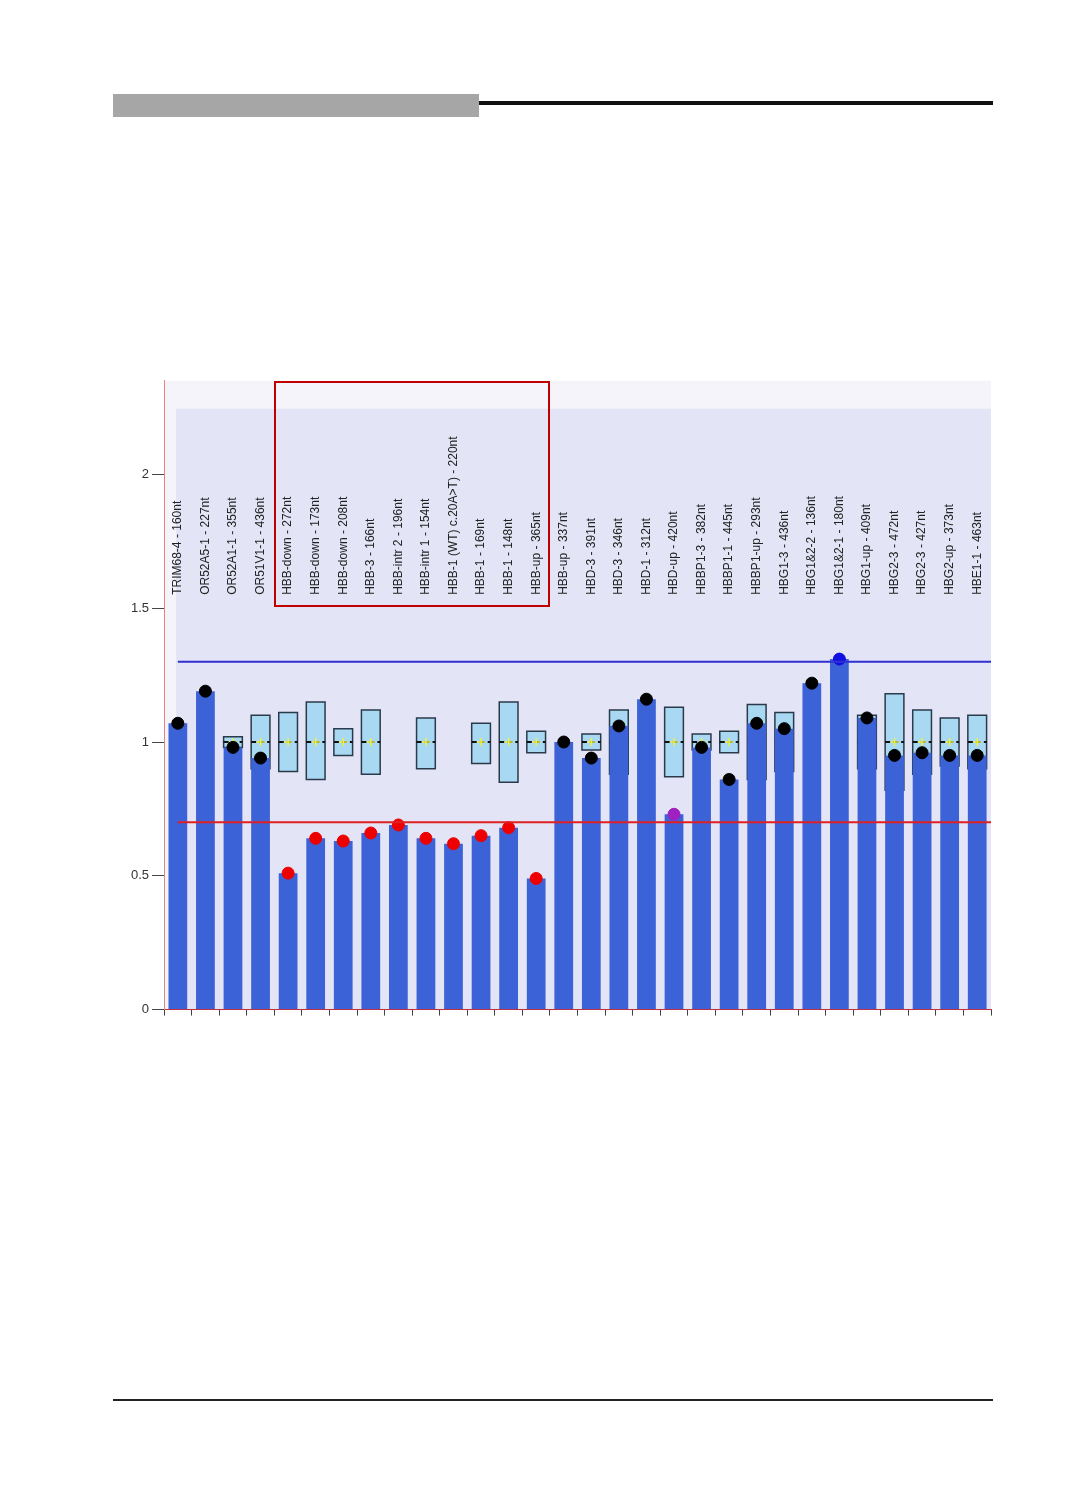 The width and height of the screenshot is (1078, 1498). I want to click on x-tick-label: HBG2-3 - 472nt, so click(893, 552).